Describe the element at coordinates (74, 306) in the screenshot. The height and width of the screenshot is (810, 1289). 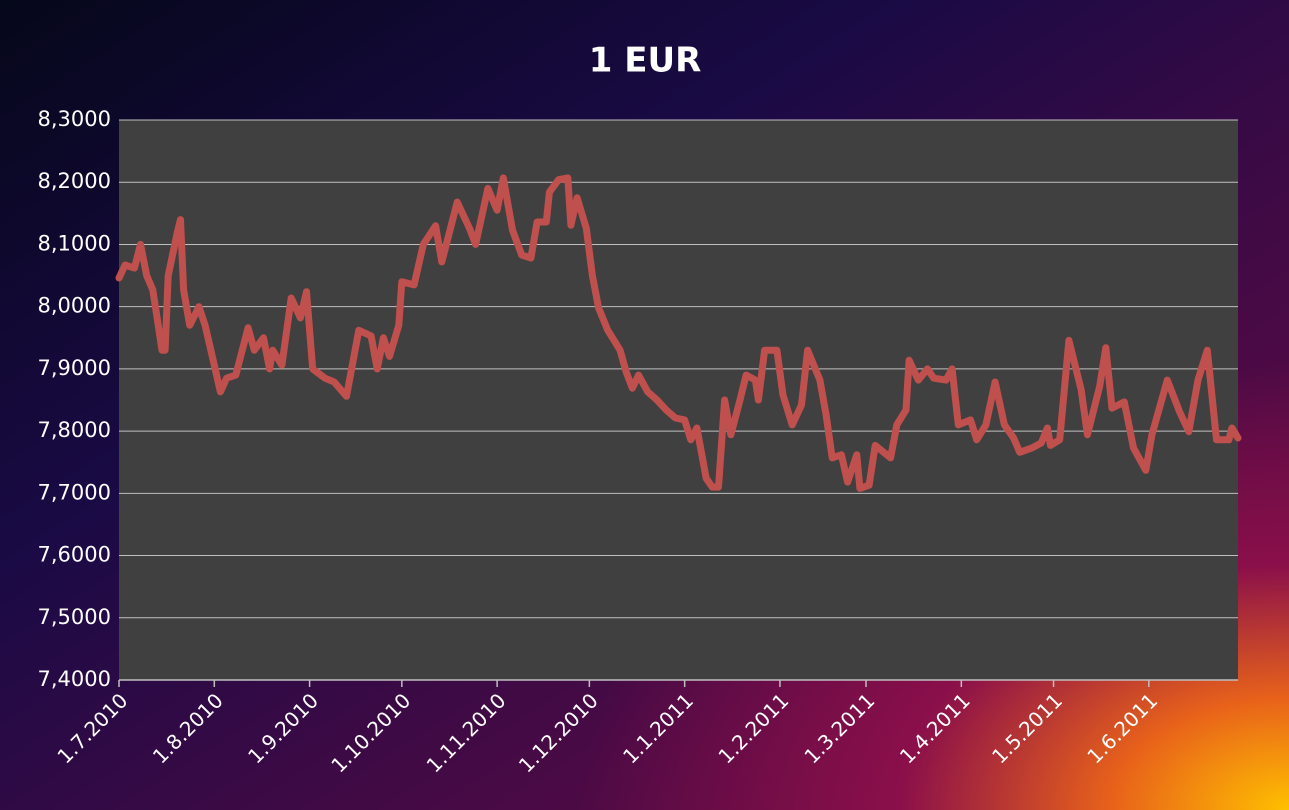
I see `y-tick-label: 8,0000` at that location.